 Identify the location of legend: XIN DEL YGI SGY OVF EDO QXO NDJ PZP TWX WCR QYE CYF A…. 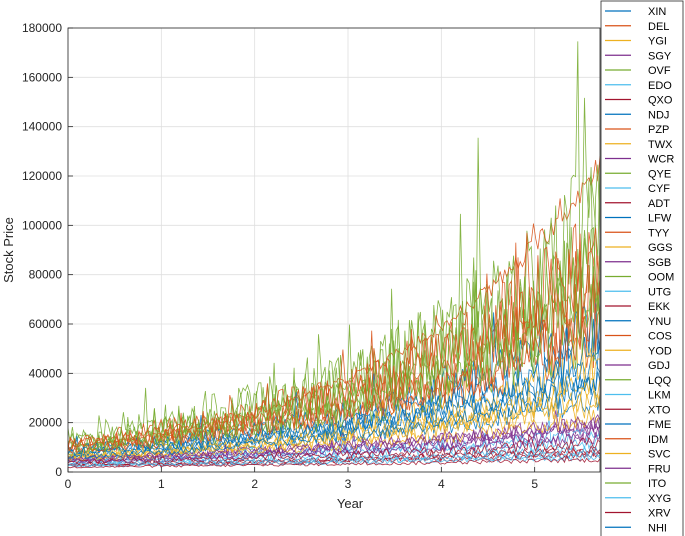
(642, 268).